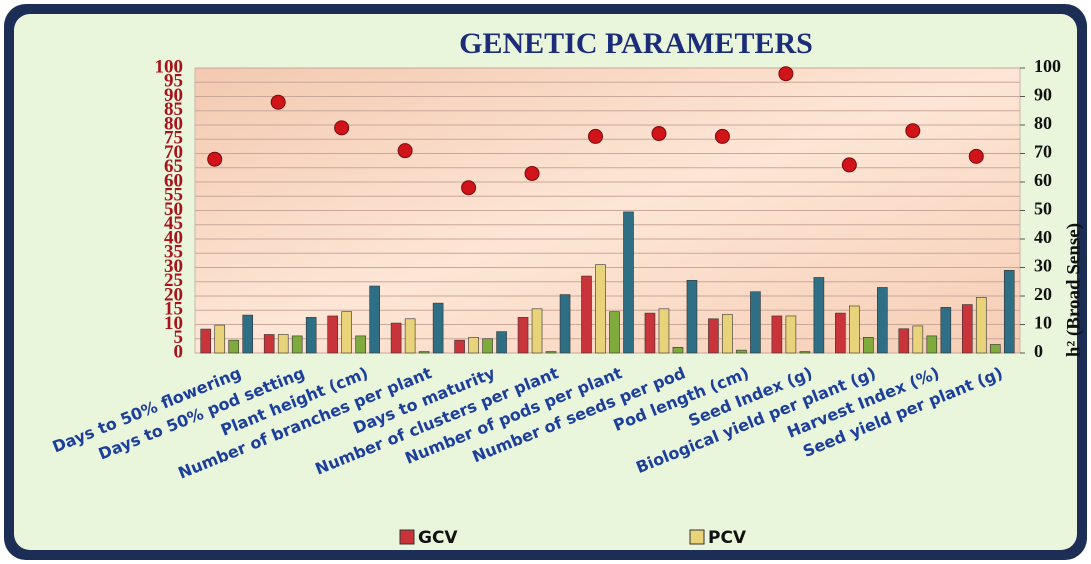  I want to click on y2-tick-label: 20, so click(1043, 294).